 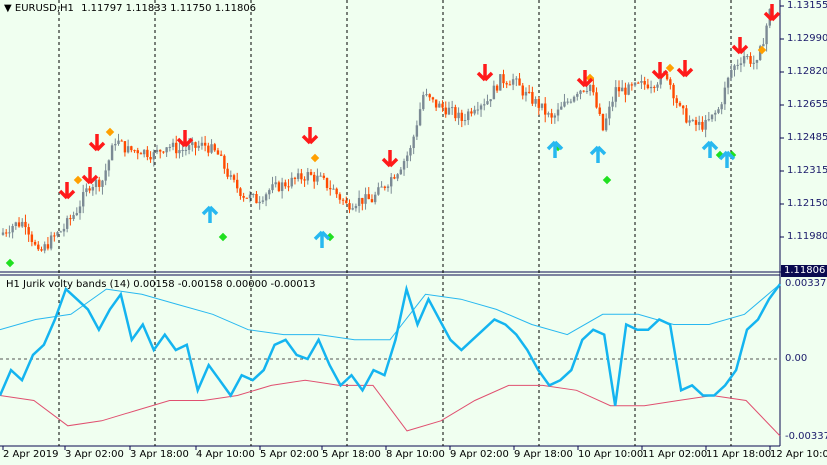 What do you see at coordinates (675, 454) in the screenshot?
I see `time-tick-label: 11 Apr 02:00` at bounding box center [675, 454].